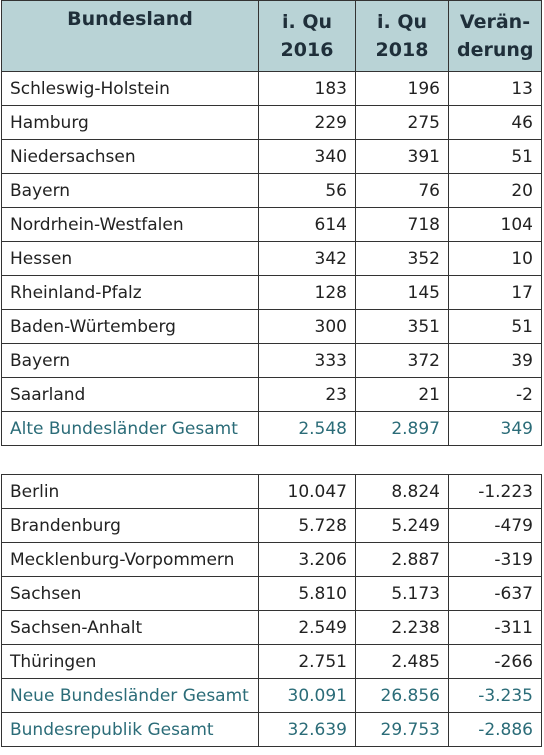 The height and width of the screenshot is (755, 544). Describe the element at coordinates (130, 122) in the screenshot. I see `state-cell: Hamburg` at that location.